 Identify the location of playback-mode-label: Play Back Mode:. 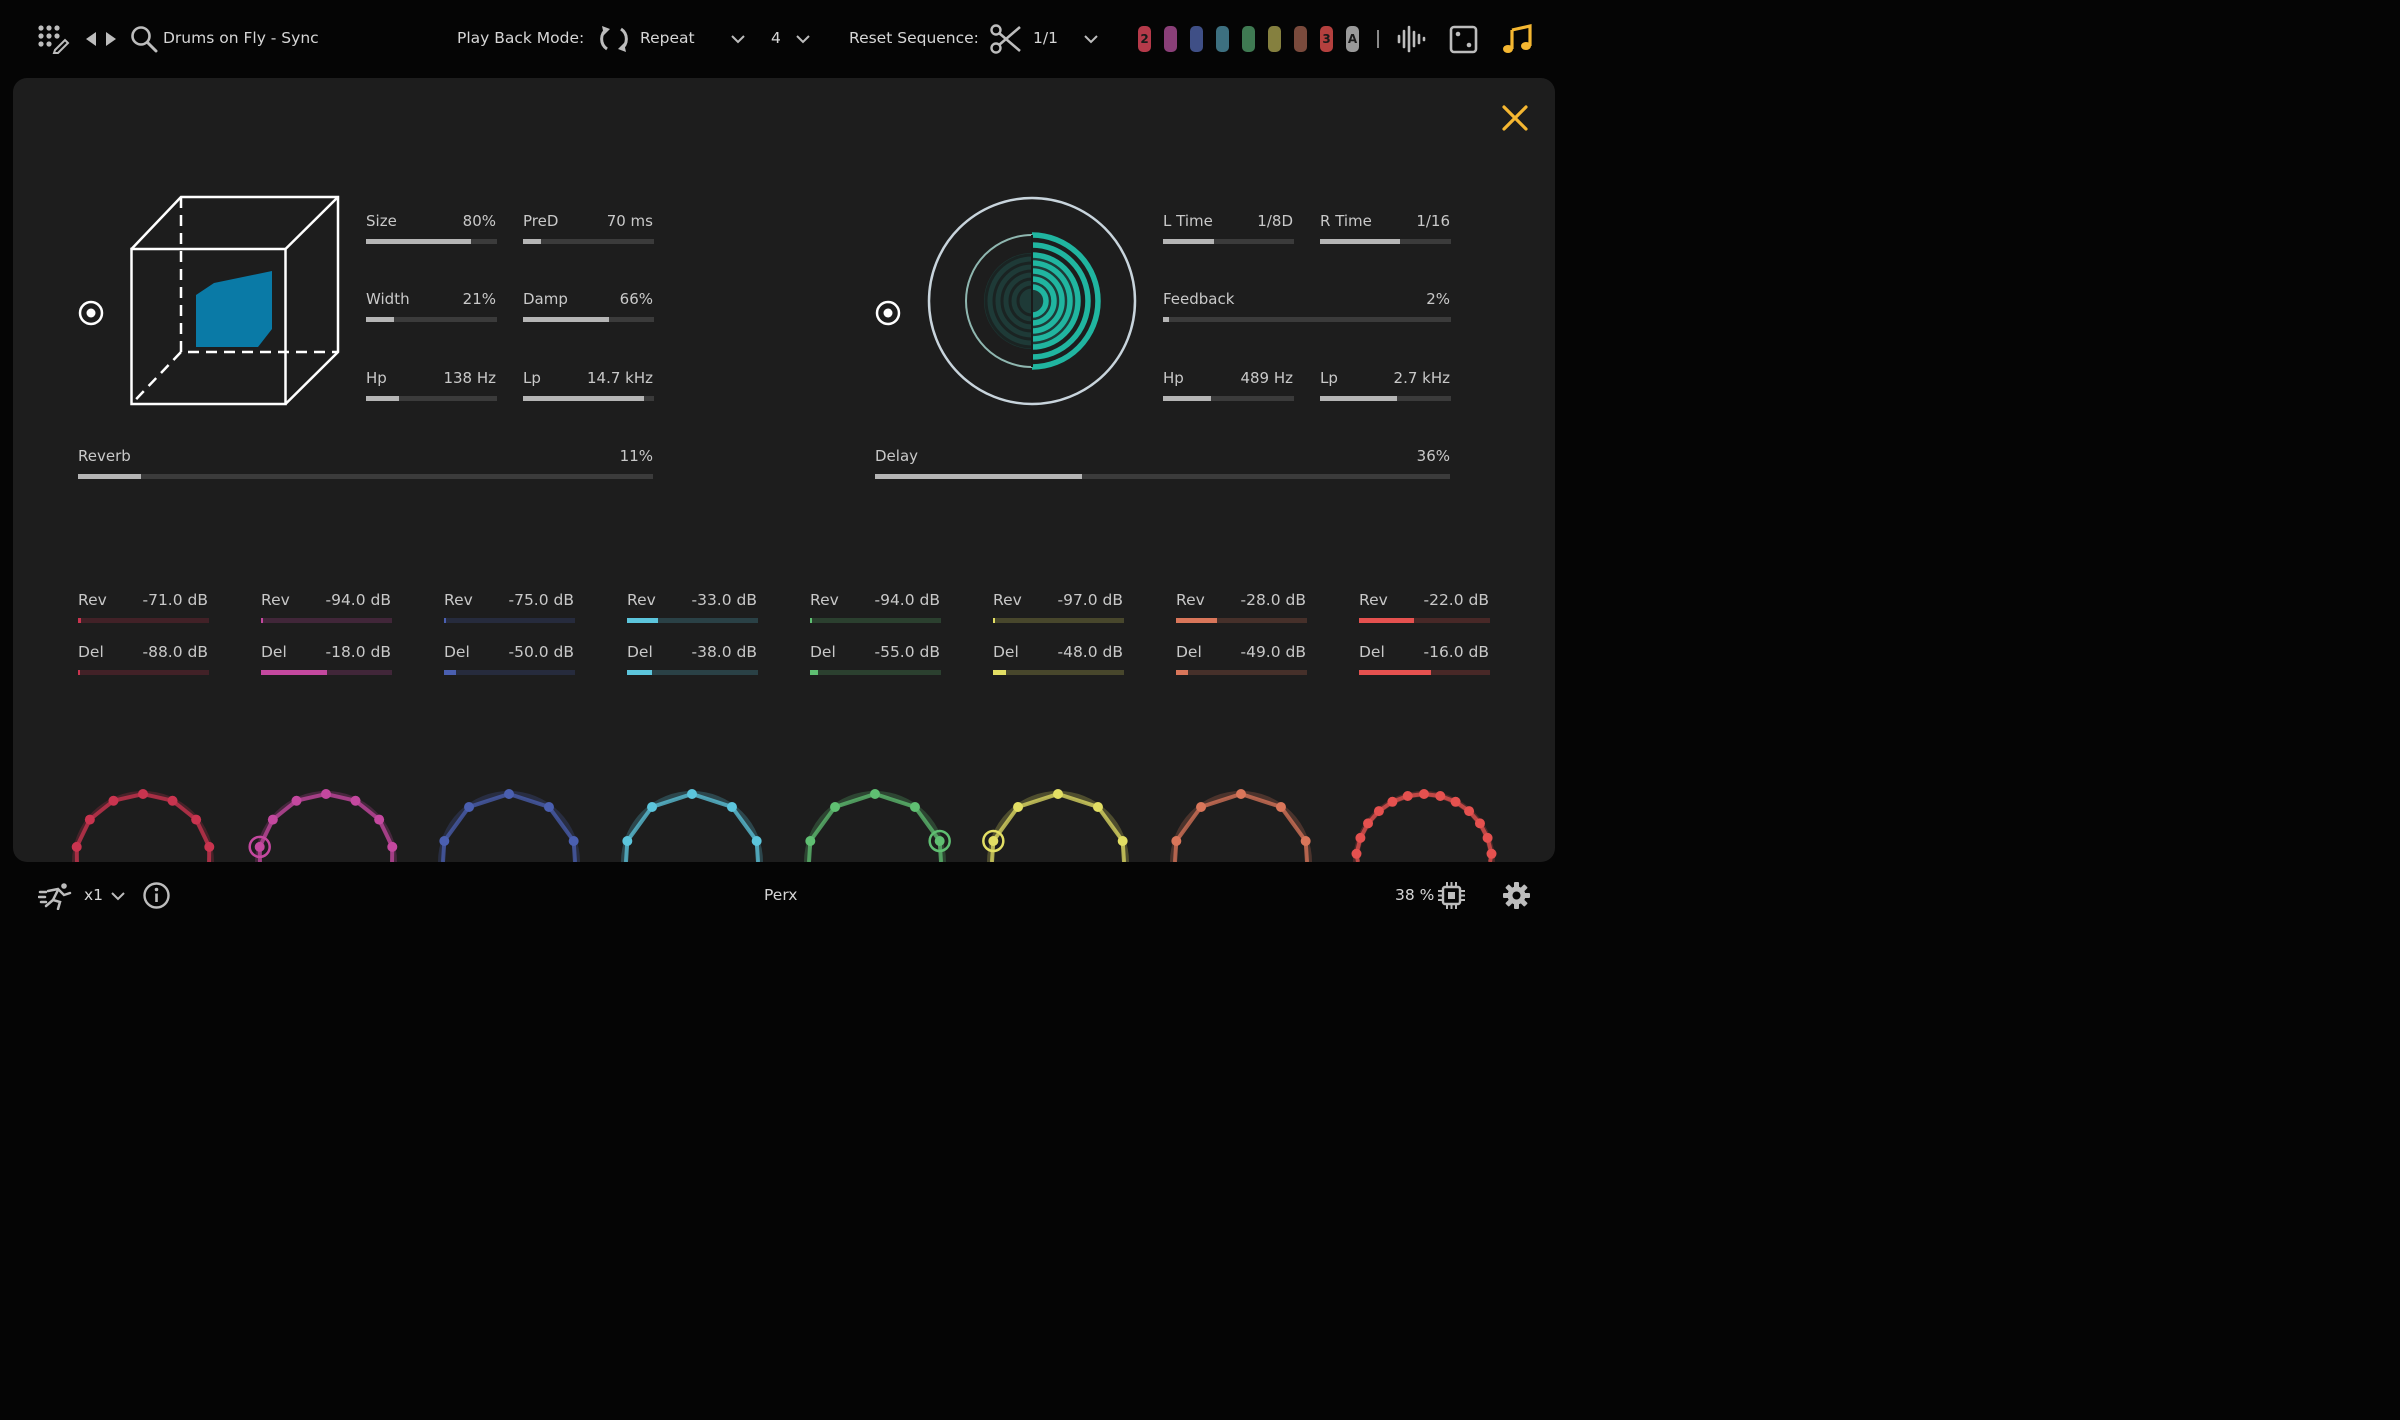
(521, 38).